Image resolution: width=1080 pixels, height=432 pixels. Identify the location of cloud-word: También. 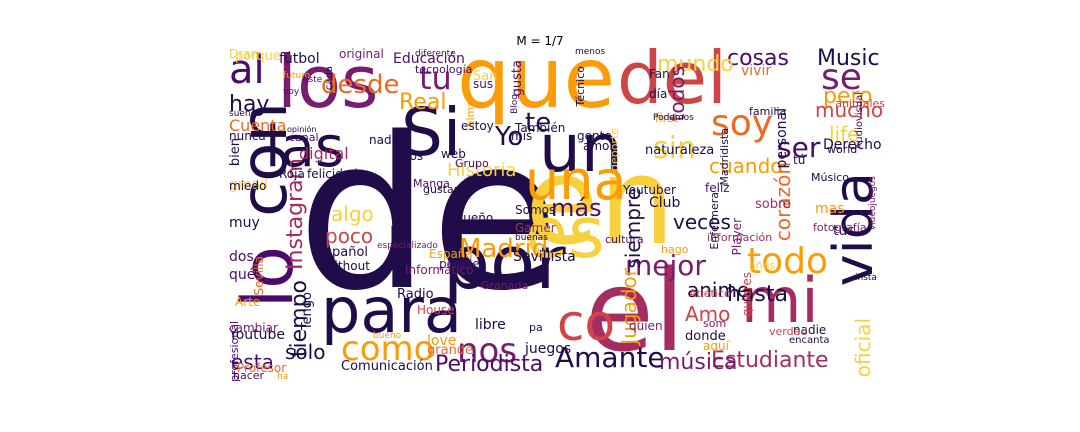
(540, 128).